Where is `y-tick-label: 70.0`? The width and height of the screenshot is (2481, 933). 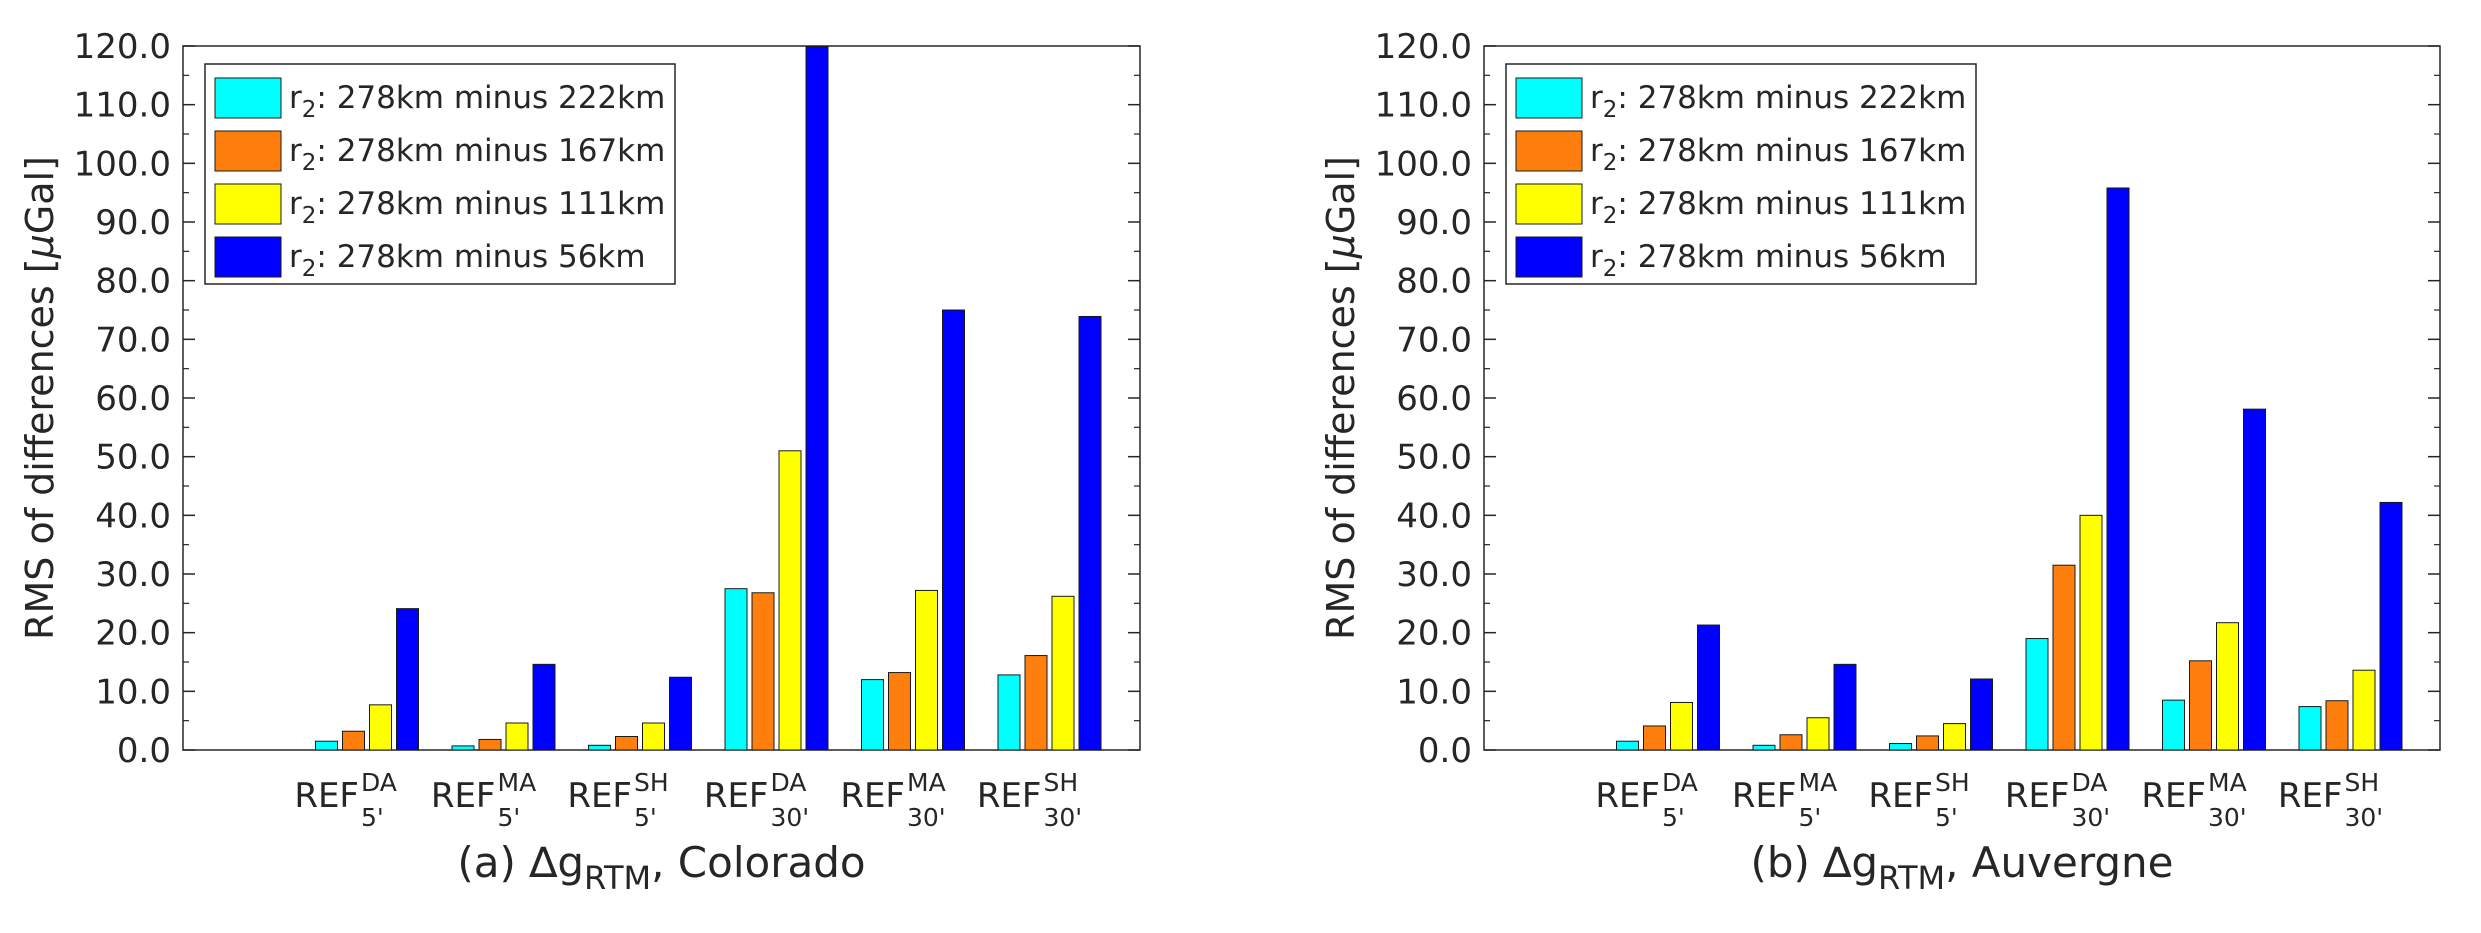 y-tick-label: 70.0 is located at coordinates (1434, 340).